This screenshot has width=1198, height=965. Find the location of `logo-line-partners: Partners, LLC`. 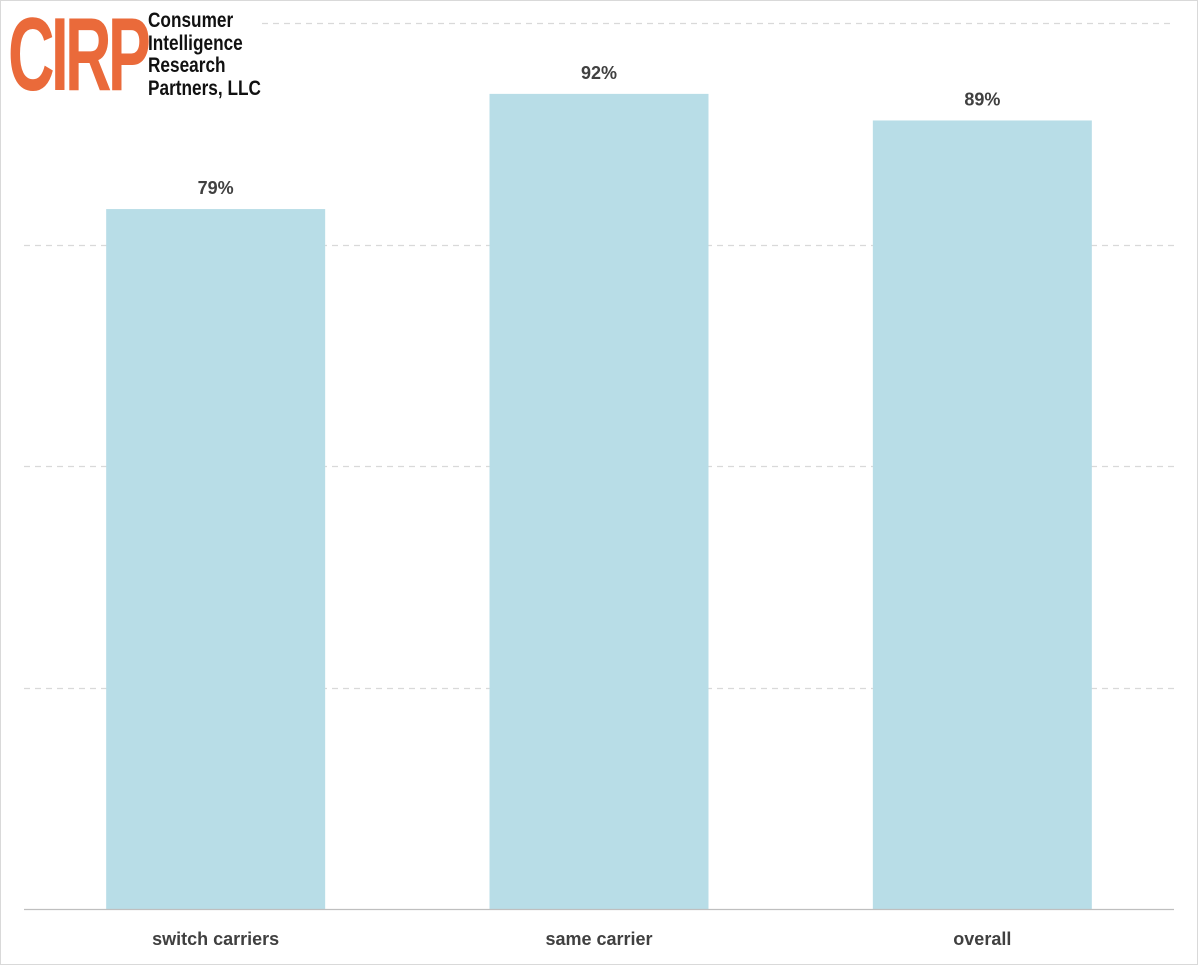

logo-line-partners: Partners, LLC is located at coordinates (204, 88).